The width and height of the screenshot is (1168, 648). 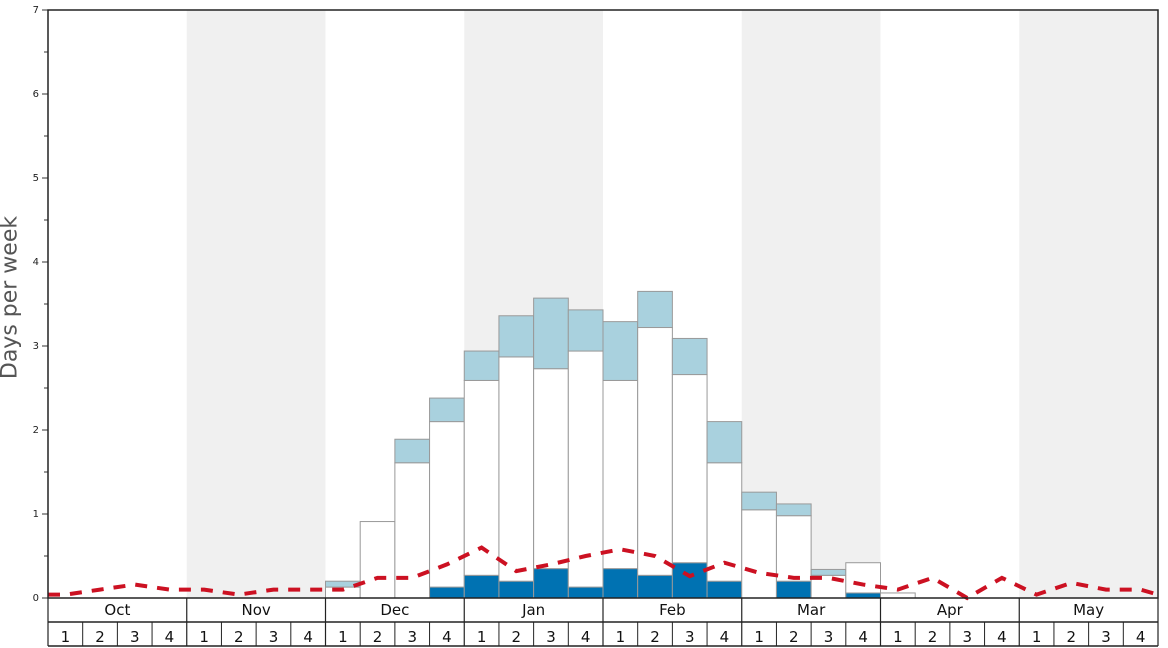 What do you see at coordinates (533, 610) in the screenshot?
I see `month-label: Jan` at bounding box center [533, 610].